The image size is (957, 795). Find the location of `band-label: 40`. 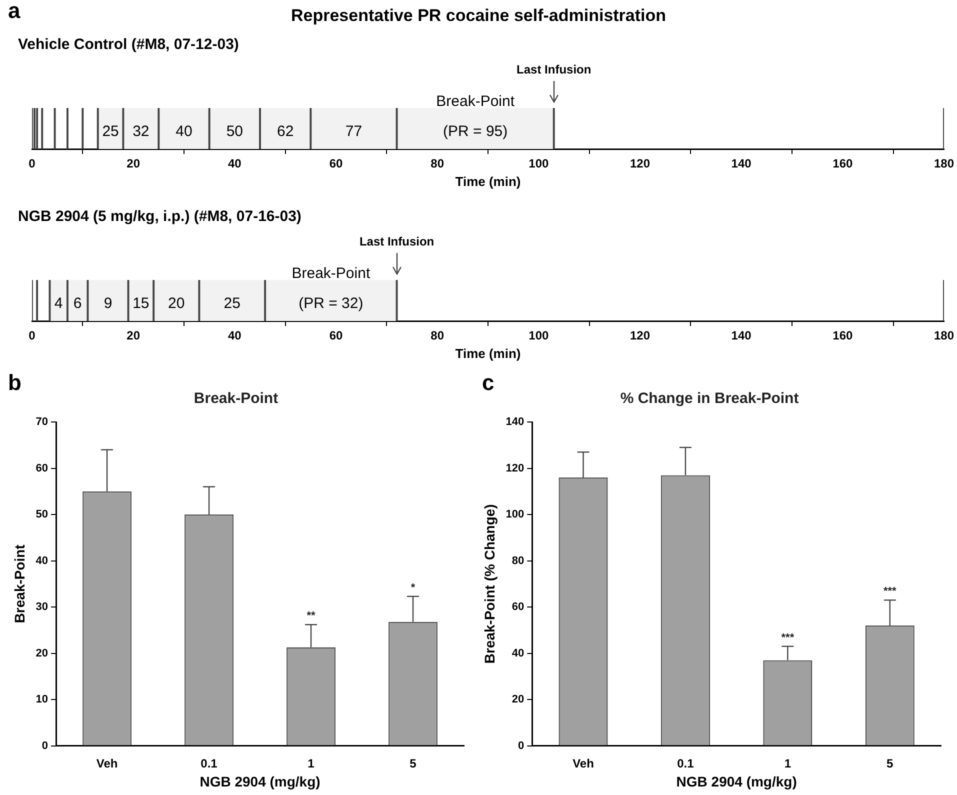

band-label: 40 is located at coordinates (184, 131).